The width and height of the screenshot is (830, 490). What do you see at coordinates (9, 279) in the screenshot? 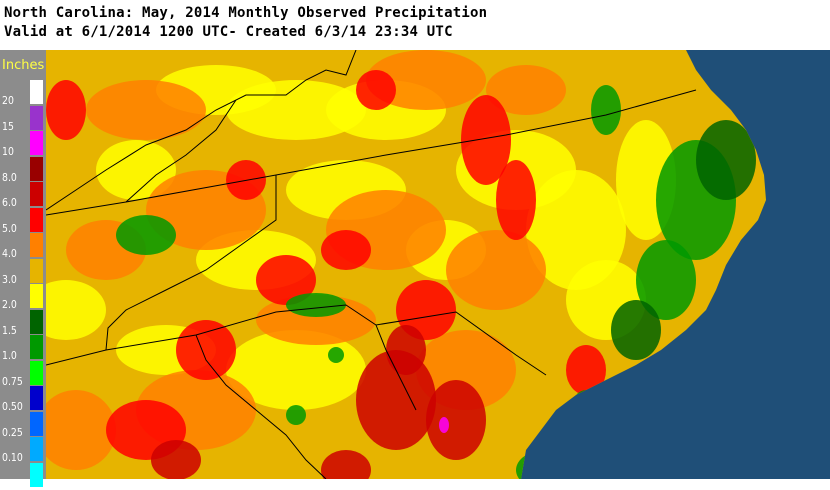
I see `legend-tick-label: 3.0` at bounding box center [9, 279].